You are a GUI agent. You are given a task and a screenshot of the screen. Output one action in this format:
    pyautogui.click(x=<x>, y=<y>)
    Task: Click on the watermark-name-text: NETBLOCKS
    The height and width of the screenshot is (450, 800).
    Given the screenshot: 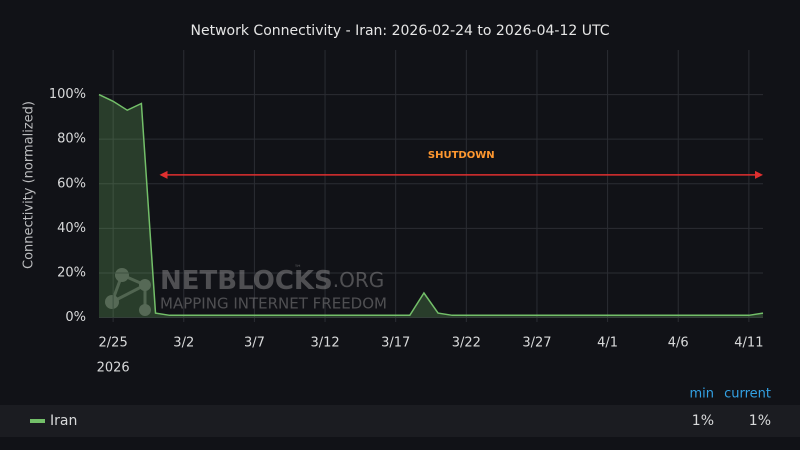 What is the action you would take?
    pyautogui.click(x=246, y=281)
    